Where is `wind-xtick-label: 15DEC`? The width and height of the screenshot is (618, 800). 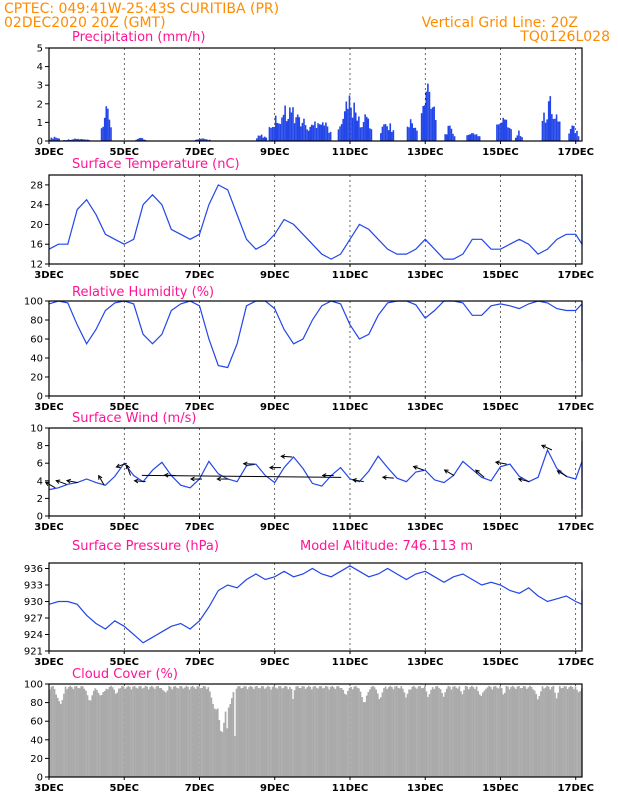 wind-xtick-label: 15DEC is located at coordinates (500, 527).